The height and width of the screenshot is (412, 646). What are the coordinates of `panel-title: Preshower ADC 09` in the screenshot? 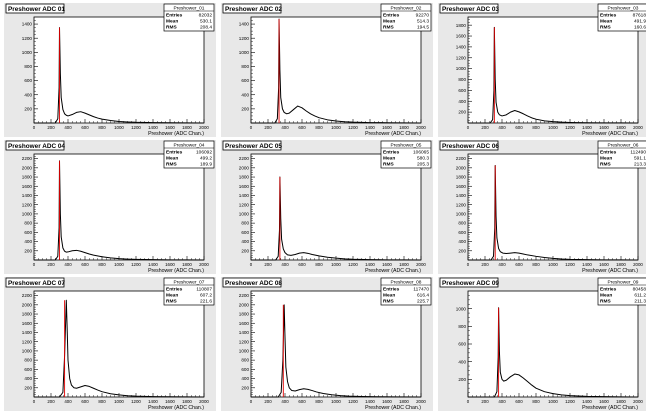 It's located at (469, 282).